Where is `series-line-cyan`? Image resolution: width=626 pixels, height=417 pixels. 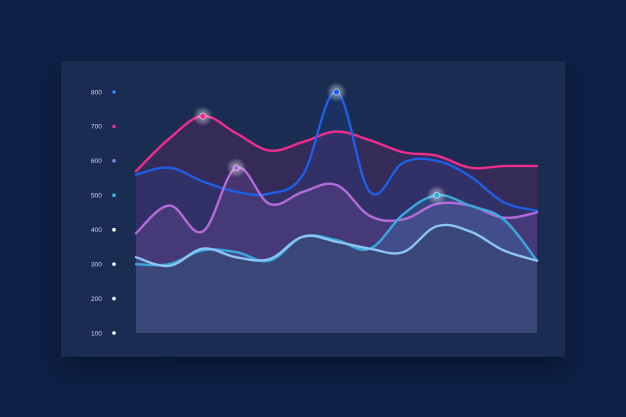 series-line-cyan is located at coordinates (336, 230).